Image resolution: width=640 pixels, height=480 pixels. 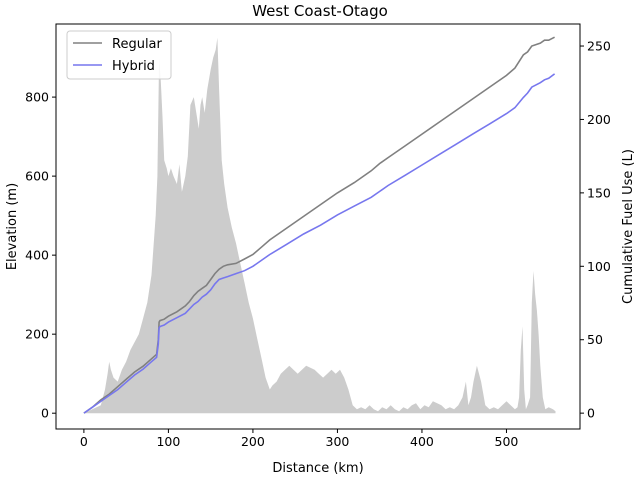 What do you see at coordinates (595, 230) in the screenshot?
I see `y-axis-right-ticks: 0 50 100 150 200 250` at bounding box center [595, 230].